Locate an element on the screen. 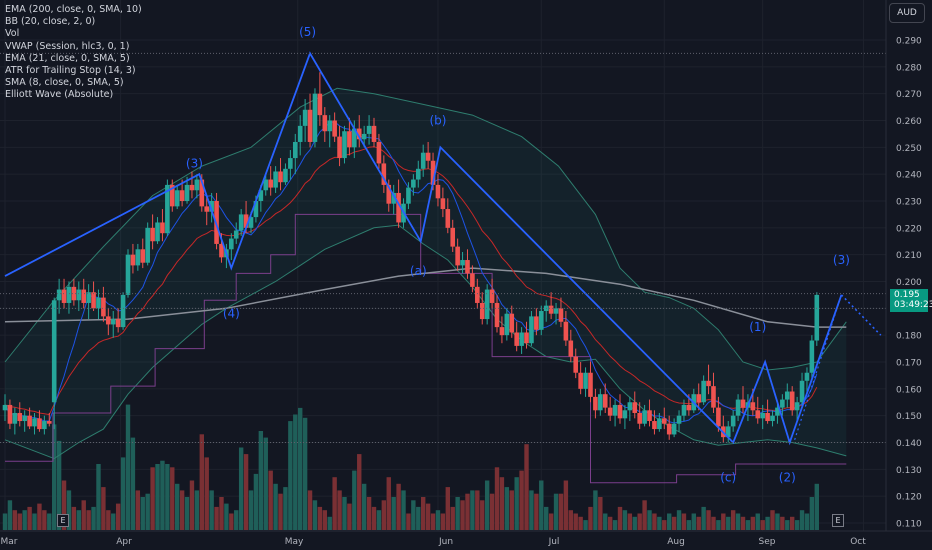 The width and height of the screenshot is (932, 550). legend-sma8: SMA (8, close, 0, SMA, 5) is located at coordinates (64, 83).